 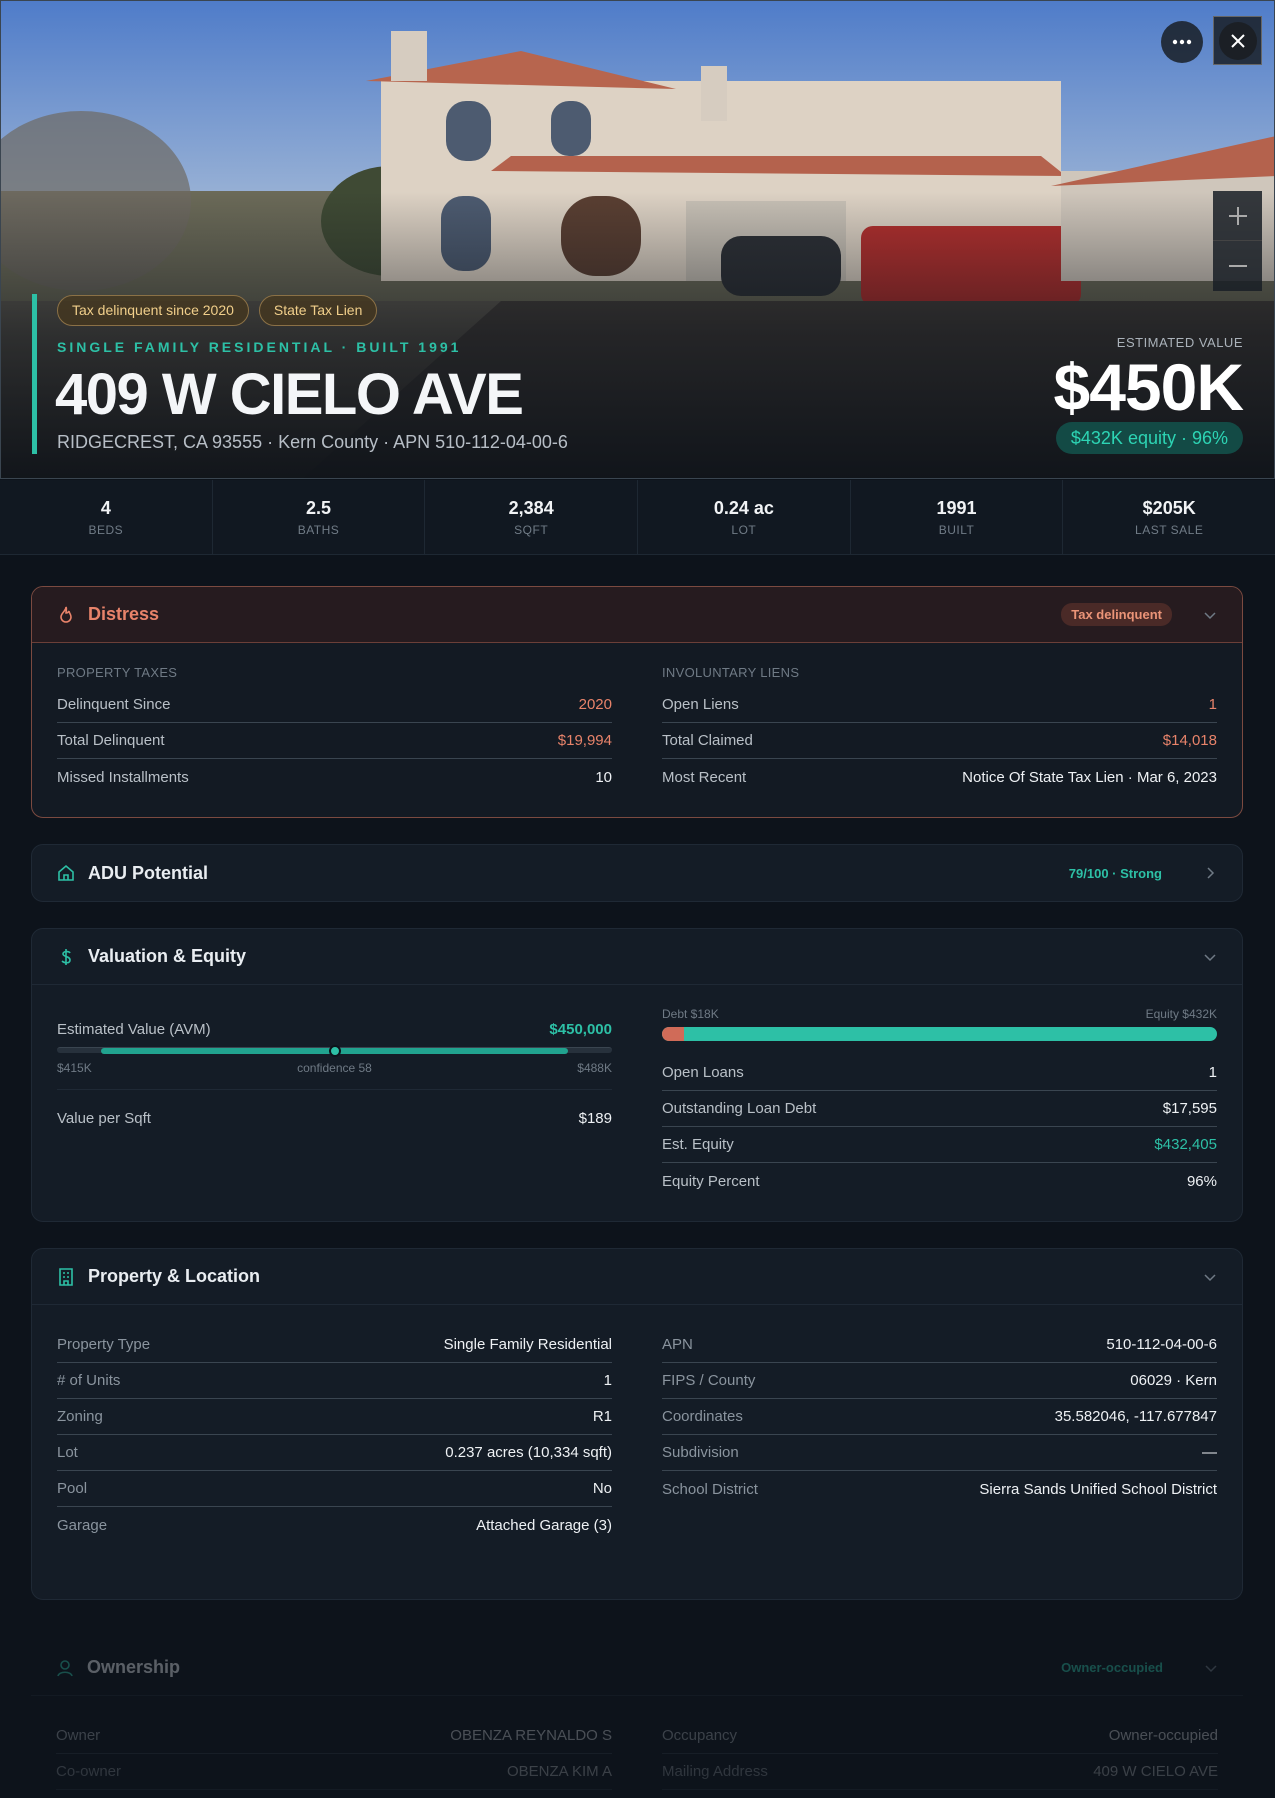 I want to click on row-value: 510-112-04-00-6, so click(x=1161, y=1344).